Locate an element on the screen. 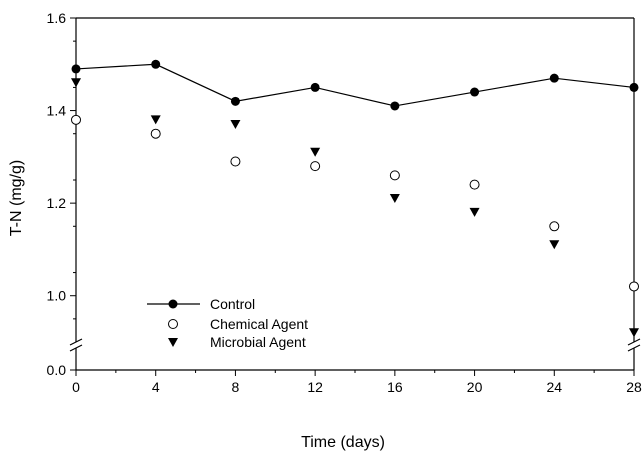  legend-microbial-agent-marker is located at coordinates (173, 342).